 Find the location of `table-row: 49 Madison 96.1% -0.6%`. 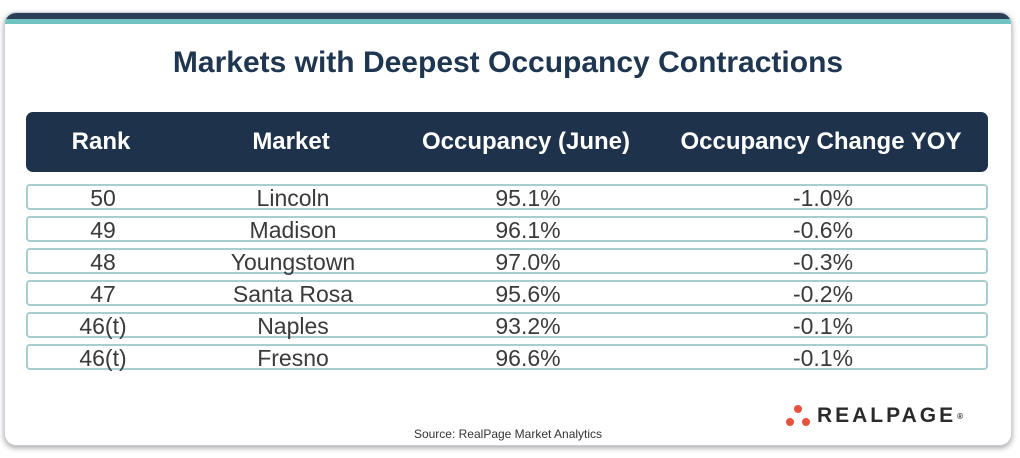

table-row: 49 Madison 96.1% -0.6% is located at coordinates (507, 229).